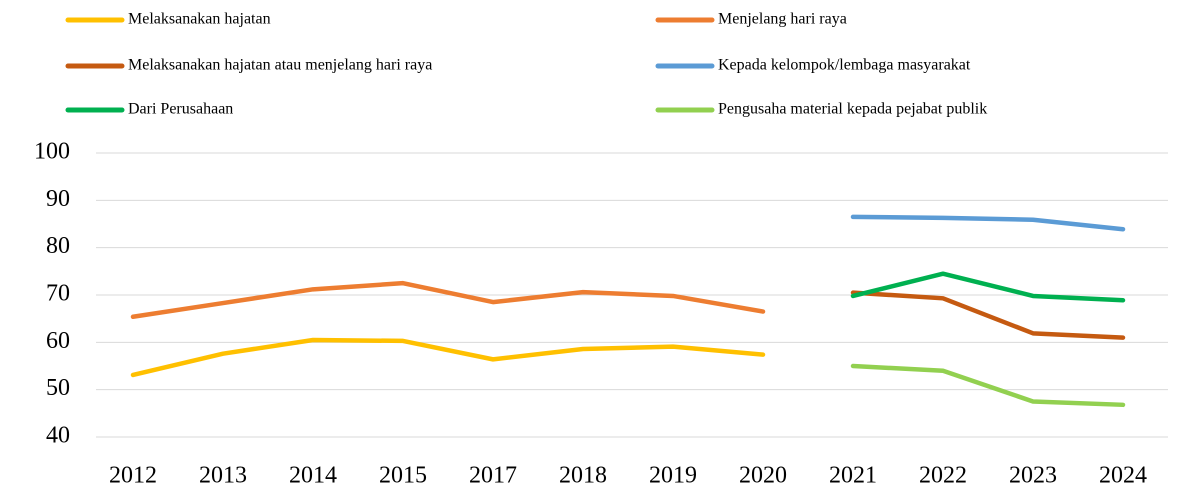 The width and height of the screenshot is (1178, 497). Describe the element at coordinates (58, 246) in the screenshot. I see `y-tick-label: 80` at that location.